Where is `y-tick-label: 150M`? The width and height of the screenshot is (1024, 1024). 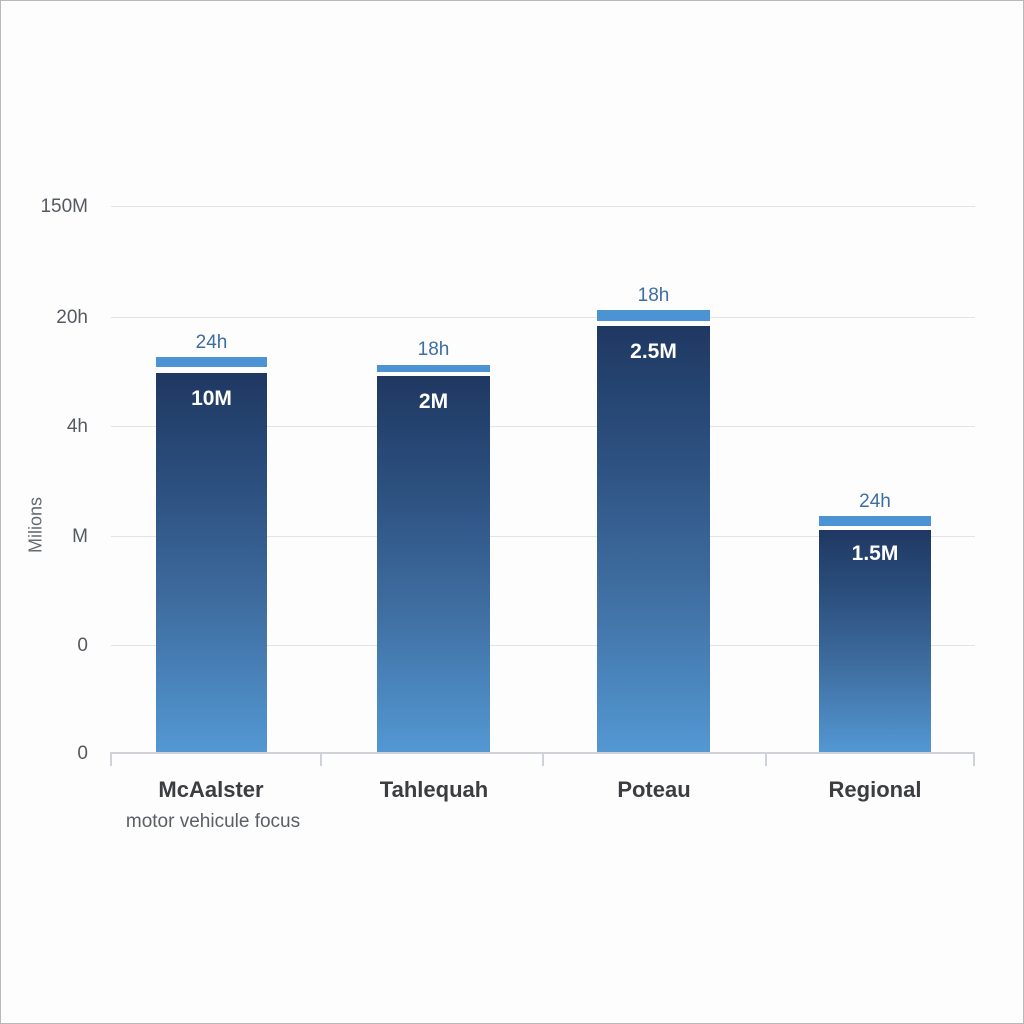 y-tick-label: 150M is located at coordinates (64, 206).